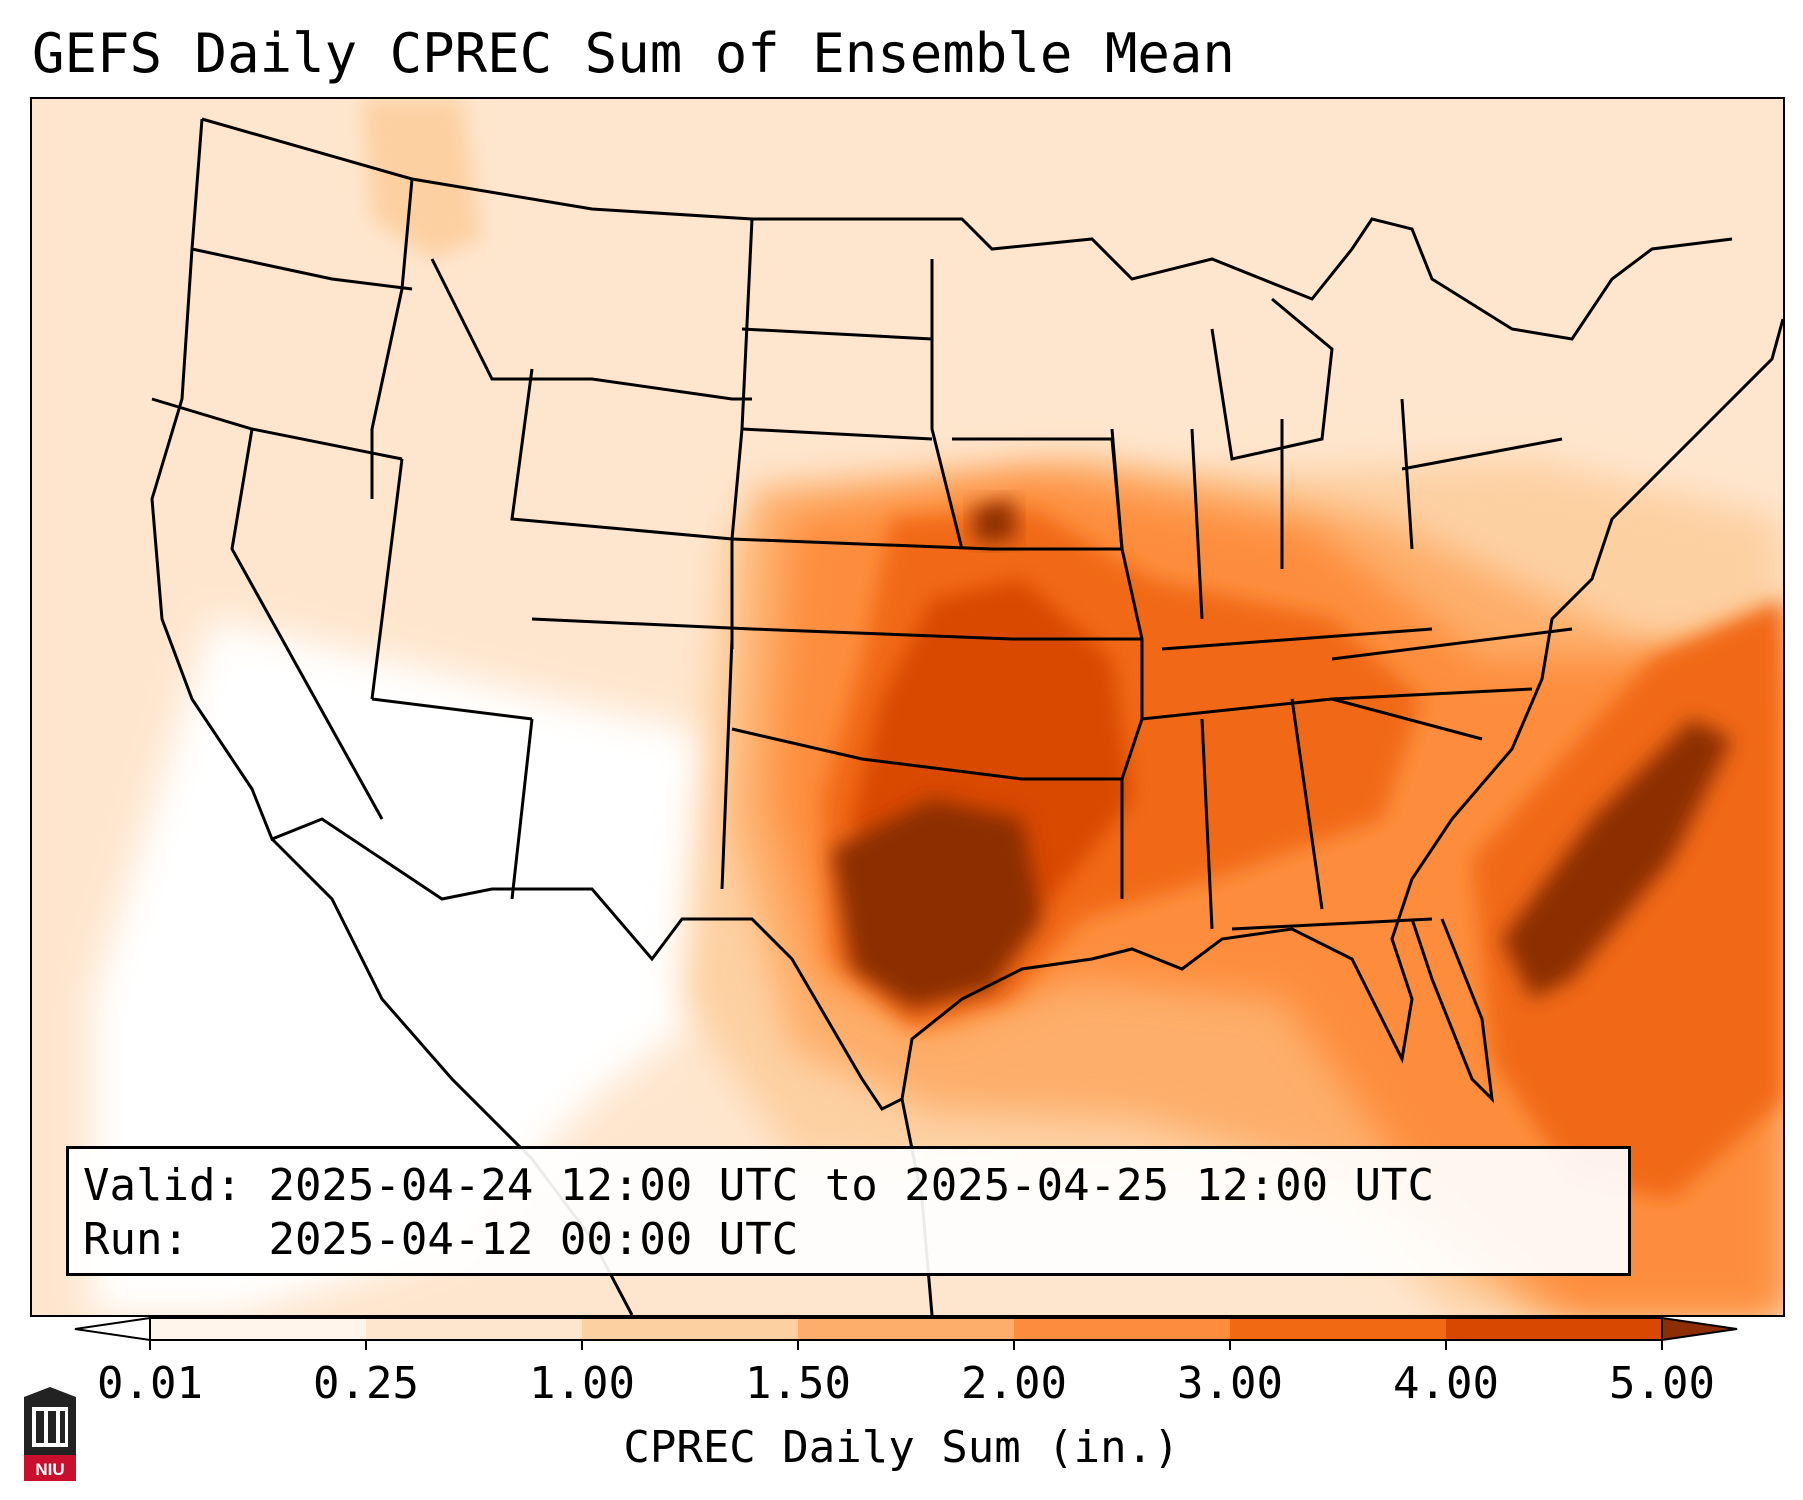 This screenshot has width=1803, height=1500. Describe the element at coordinates (1272, 379) in the screenshot. I see `mi-lower` at that location.